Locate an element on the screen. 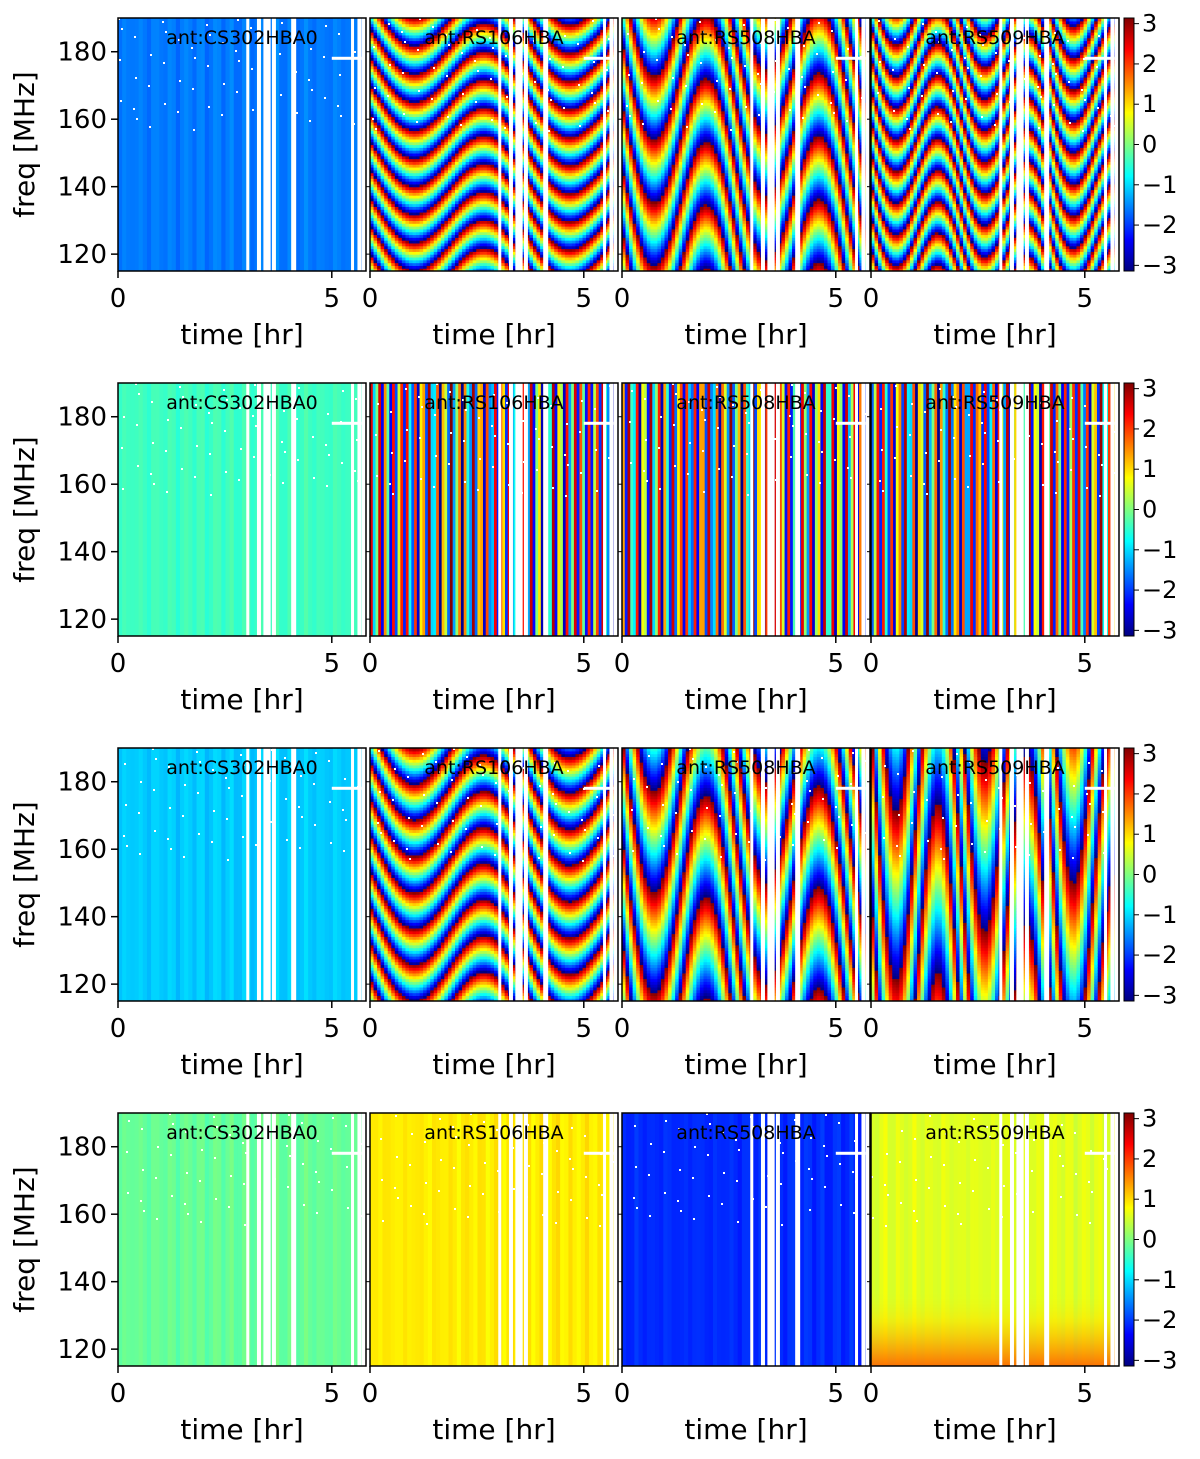 This screenshot has height=1459, width=1200. heatmap-panel-r1-p3: ant:RS508HBA 0 5 time [hr] is located at coordinates (742, 184).